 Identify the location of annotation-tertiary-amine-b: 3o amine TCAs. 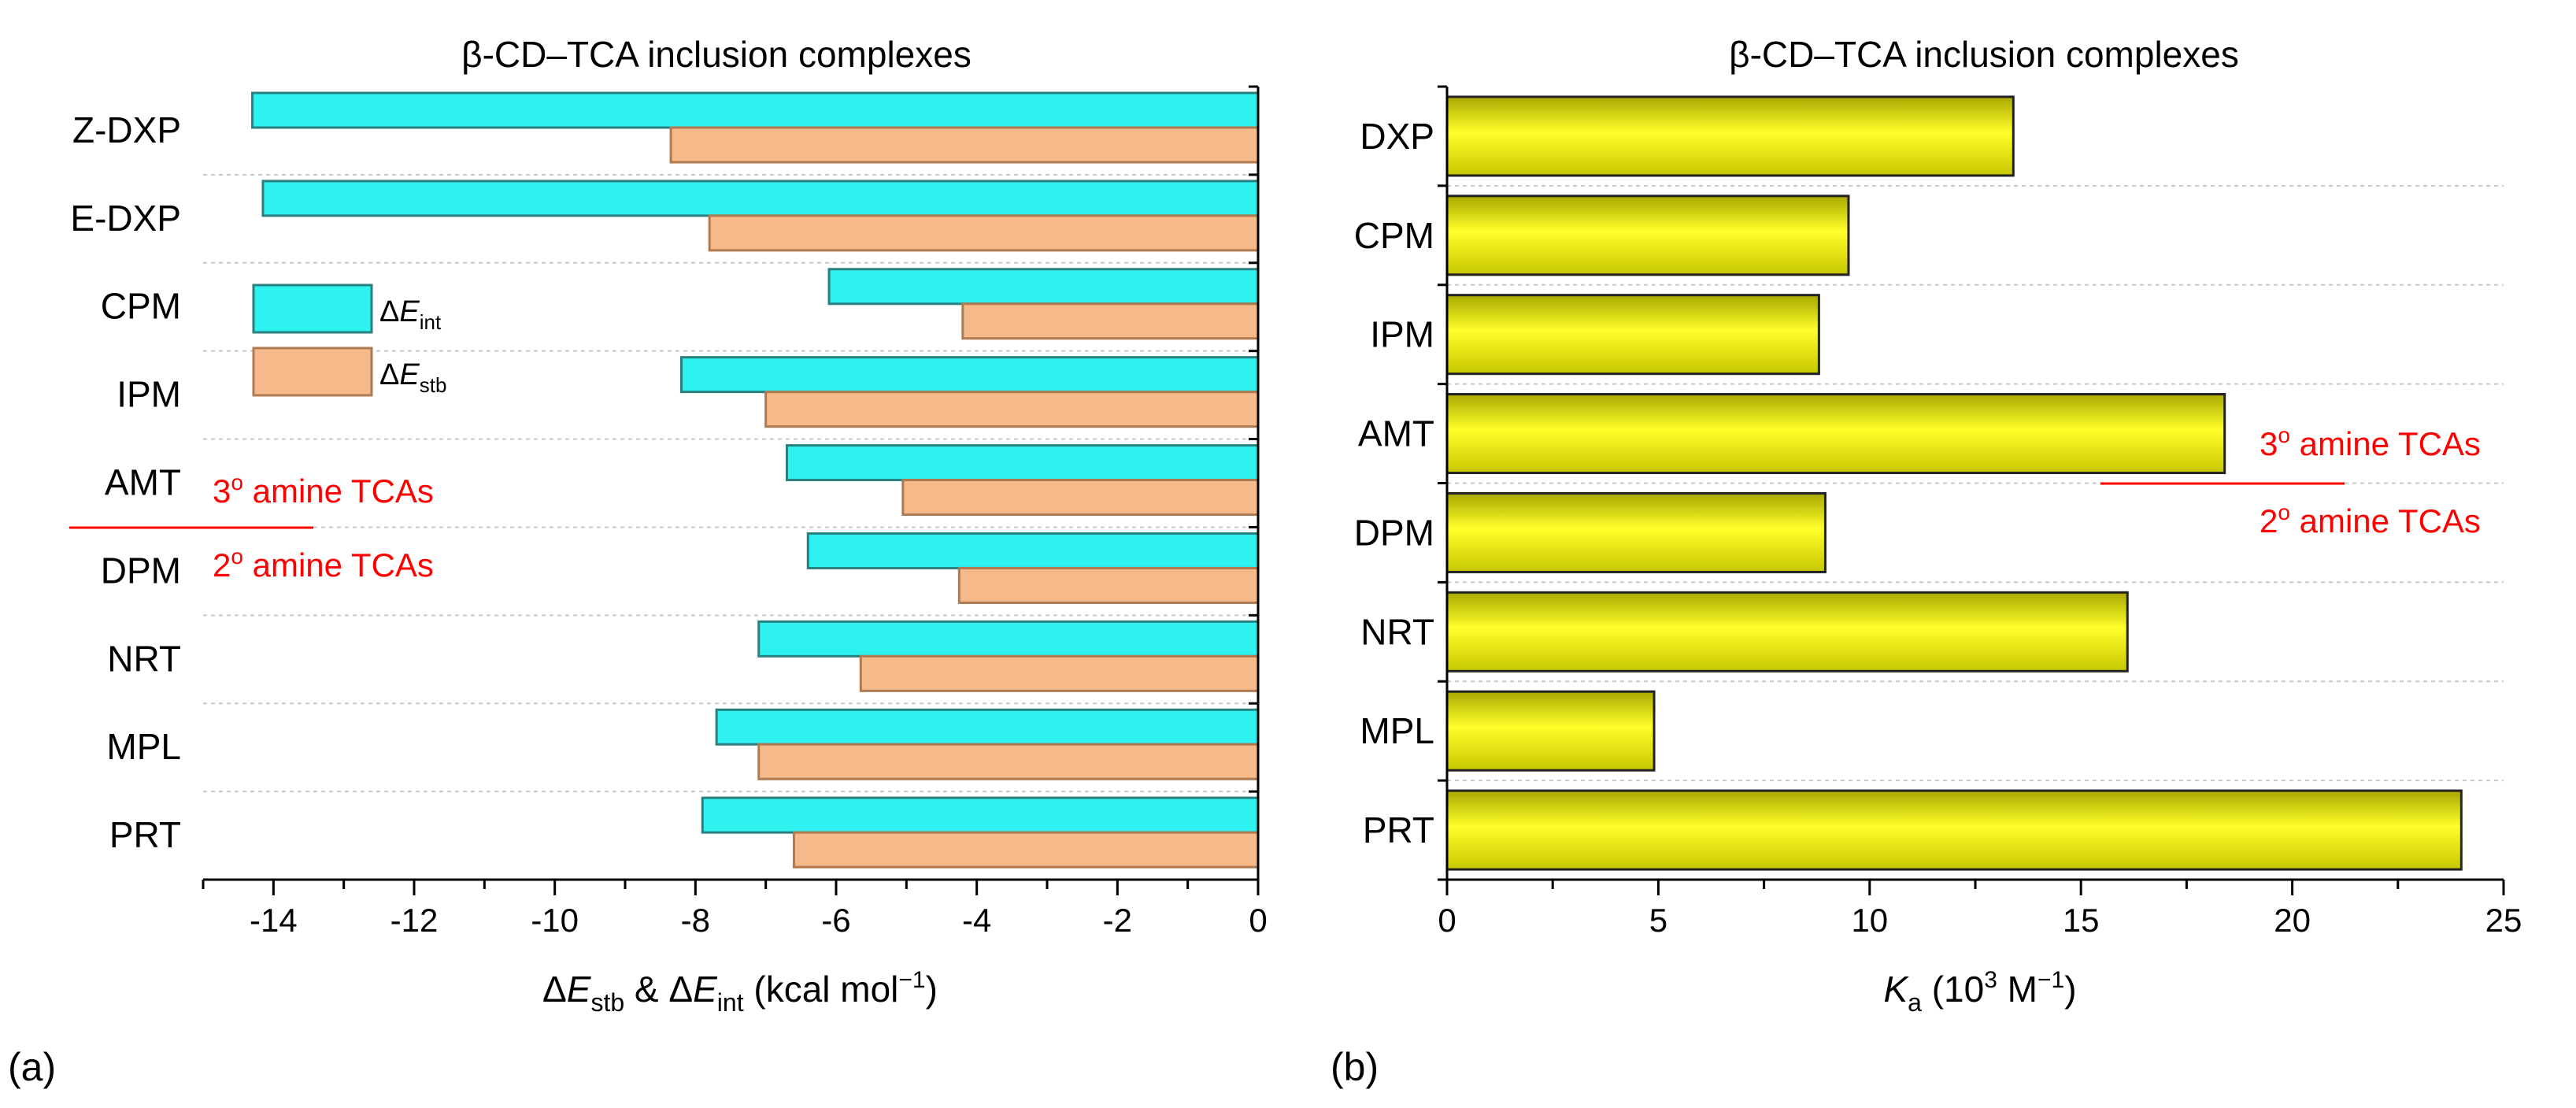
(2370, 442).